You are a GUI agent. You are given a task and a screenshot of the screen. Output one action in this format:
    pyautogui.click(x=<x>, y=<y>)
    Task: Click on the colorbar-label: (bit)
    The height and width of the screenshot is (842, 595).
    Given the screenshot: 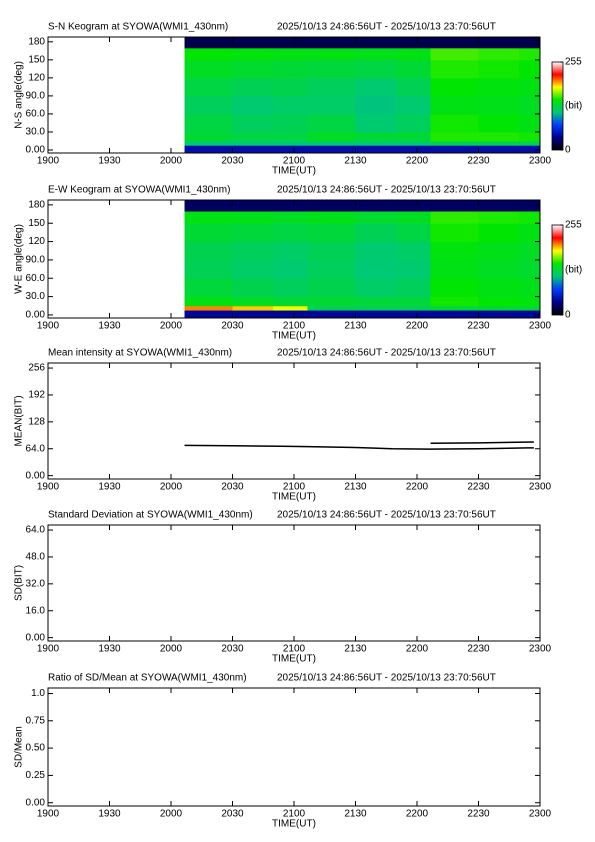 What is the action you would take?
    pyautogui.click(x=573, y=270)
    